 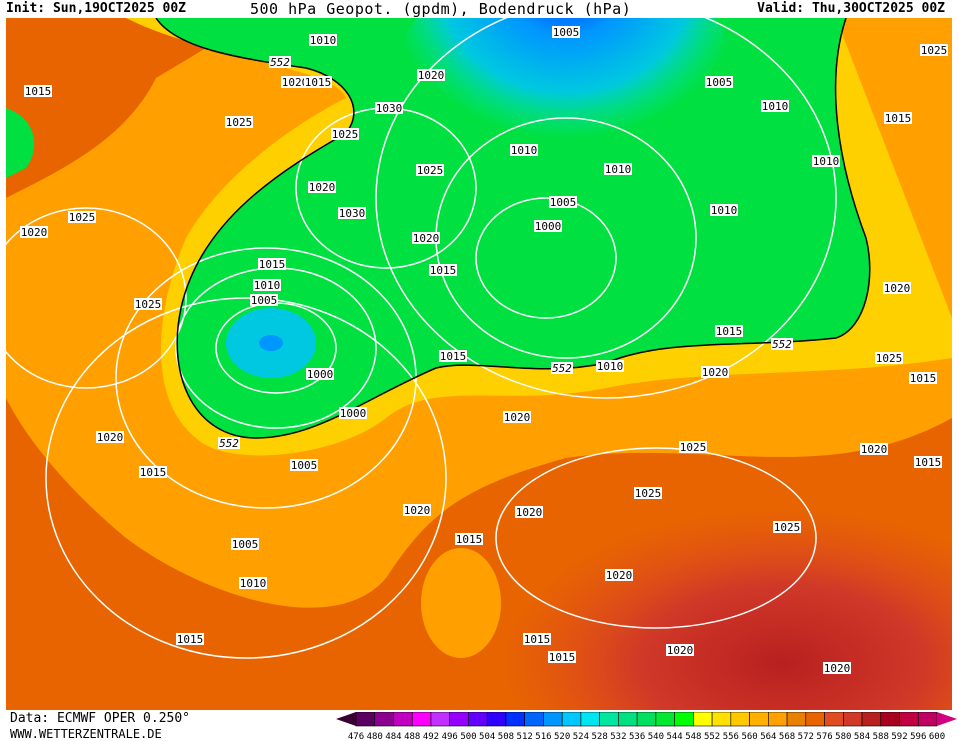 I want to click on colorbar-tick-label: 520, so click(x=562, y=736).